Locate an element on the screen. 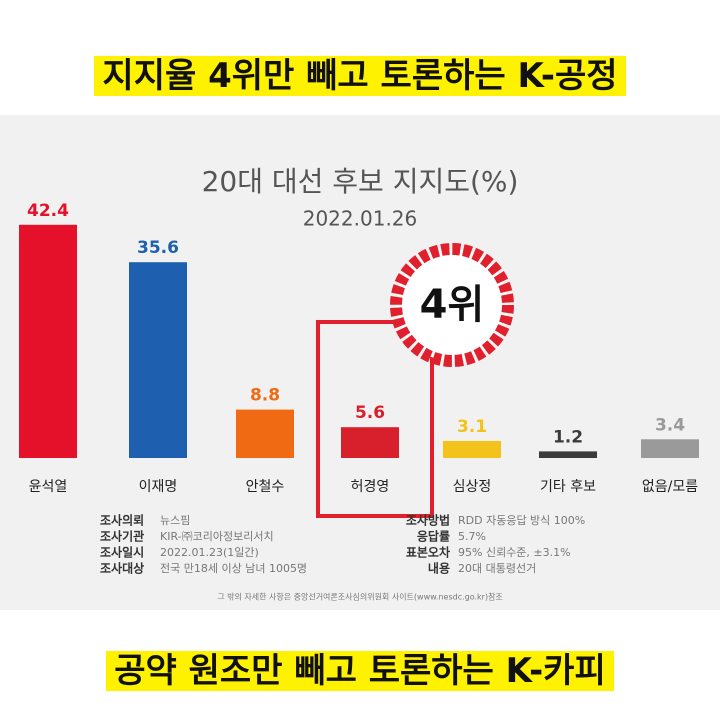 The width and height of the screenshot is (720, 727). highlight-box is located at coordinates (375, 419).